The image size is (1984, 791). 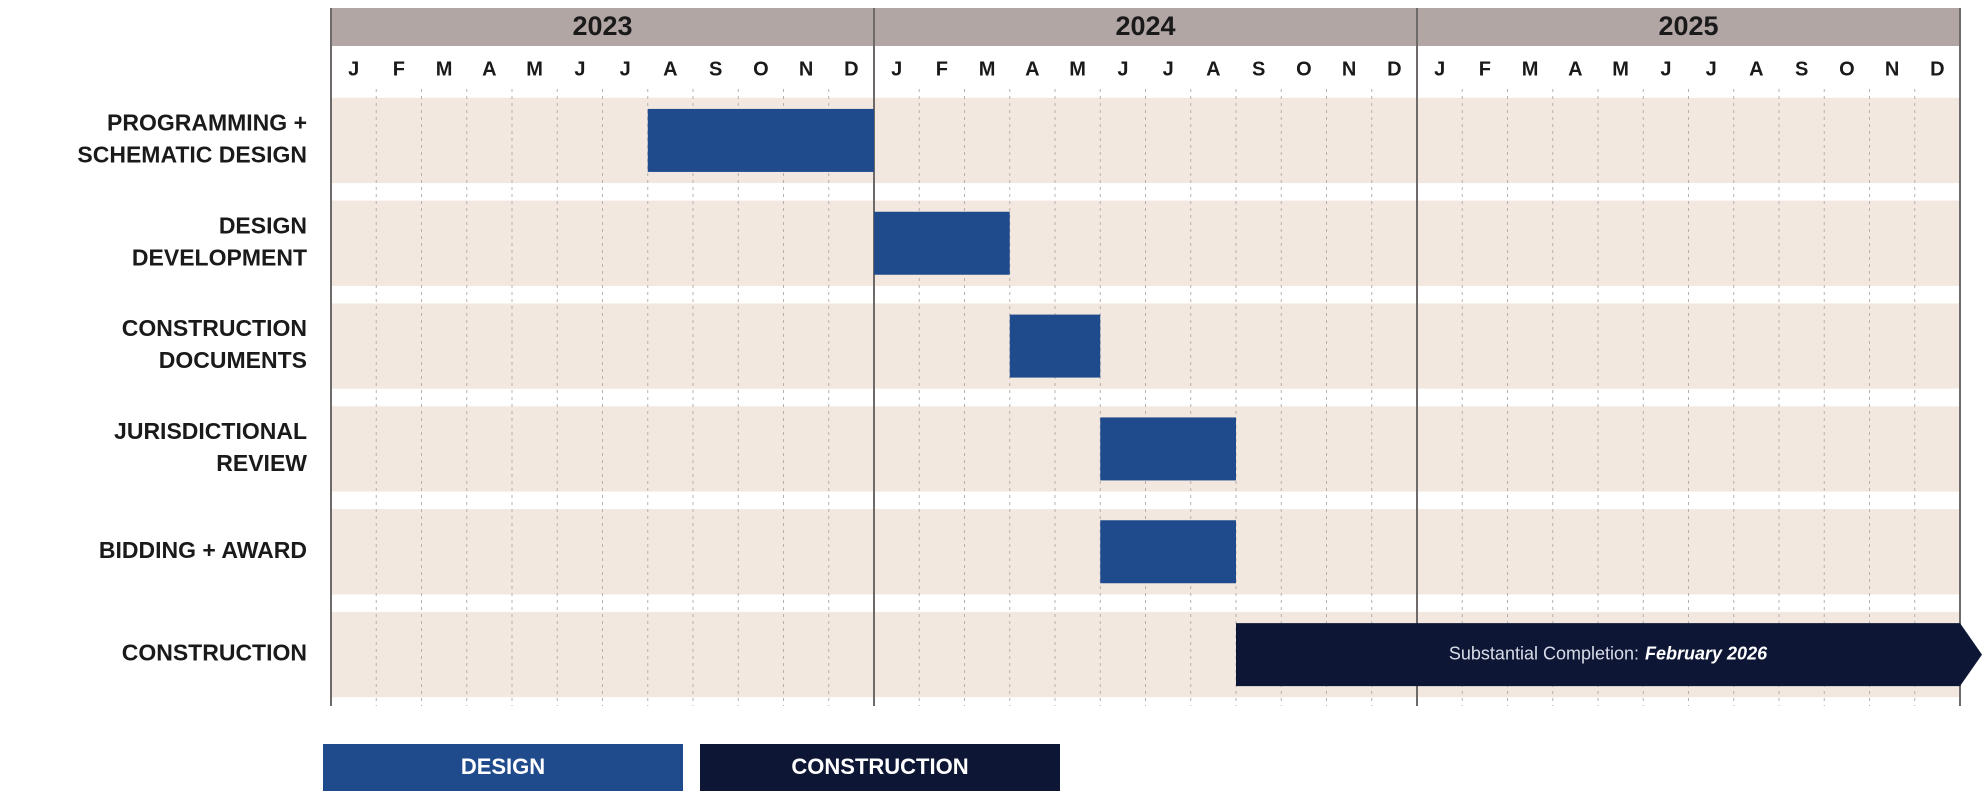 I want to click on annotation-text: Substantial Completion:, so click(x=1544, y=653).